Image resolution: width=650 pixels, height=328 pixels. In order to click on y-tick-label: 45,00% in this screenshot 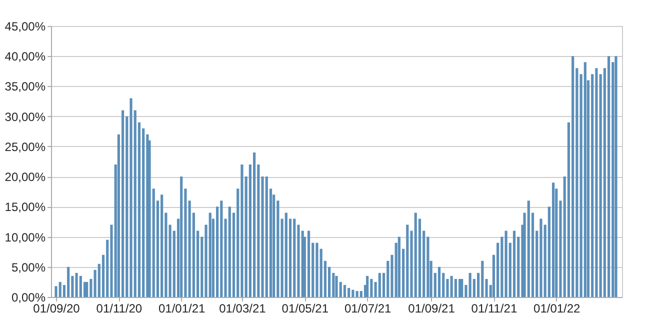, I will do `click(25, 27)`.